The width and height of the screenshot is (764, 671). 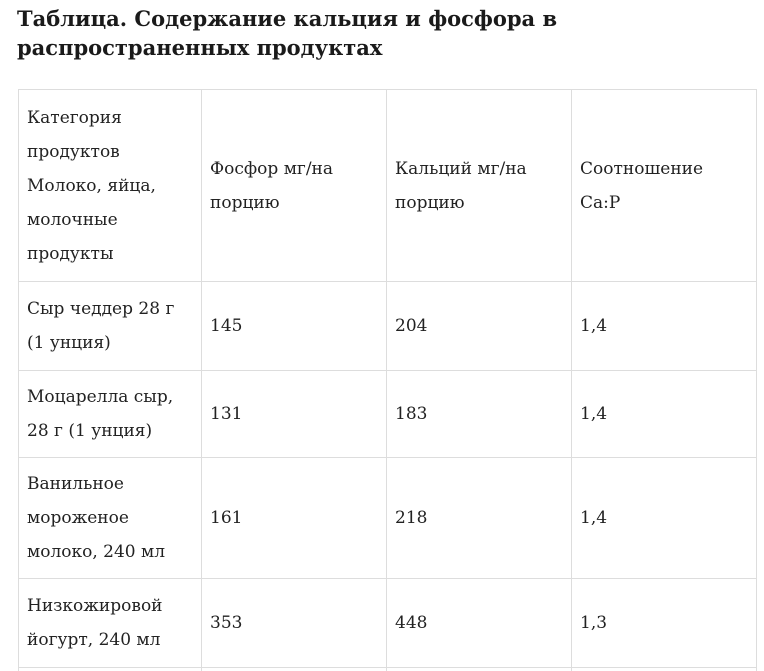 What do you see at coordinates (226, 326) in the screenshot?
I see `phosphorus-value: 145` at bounding box center [226, 326].